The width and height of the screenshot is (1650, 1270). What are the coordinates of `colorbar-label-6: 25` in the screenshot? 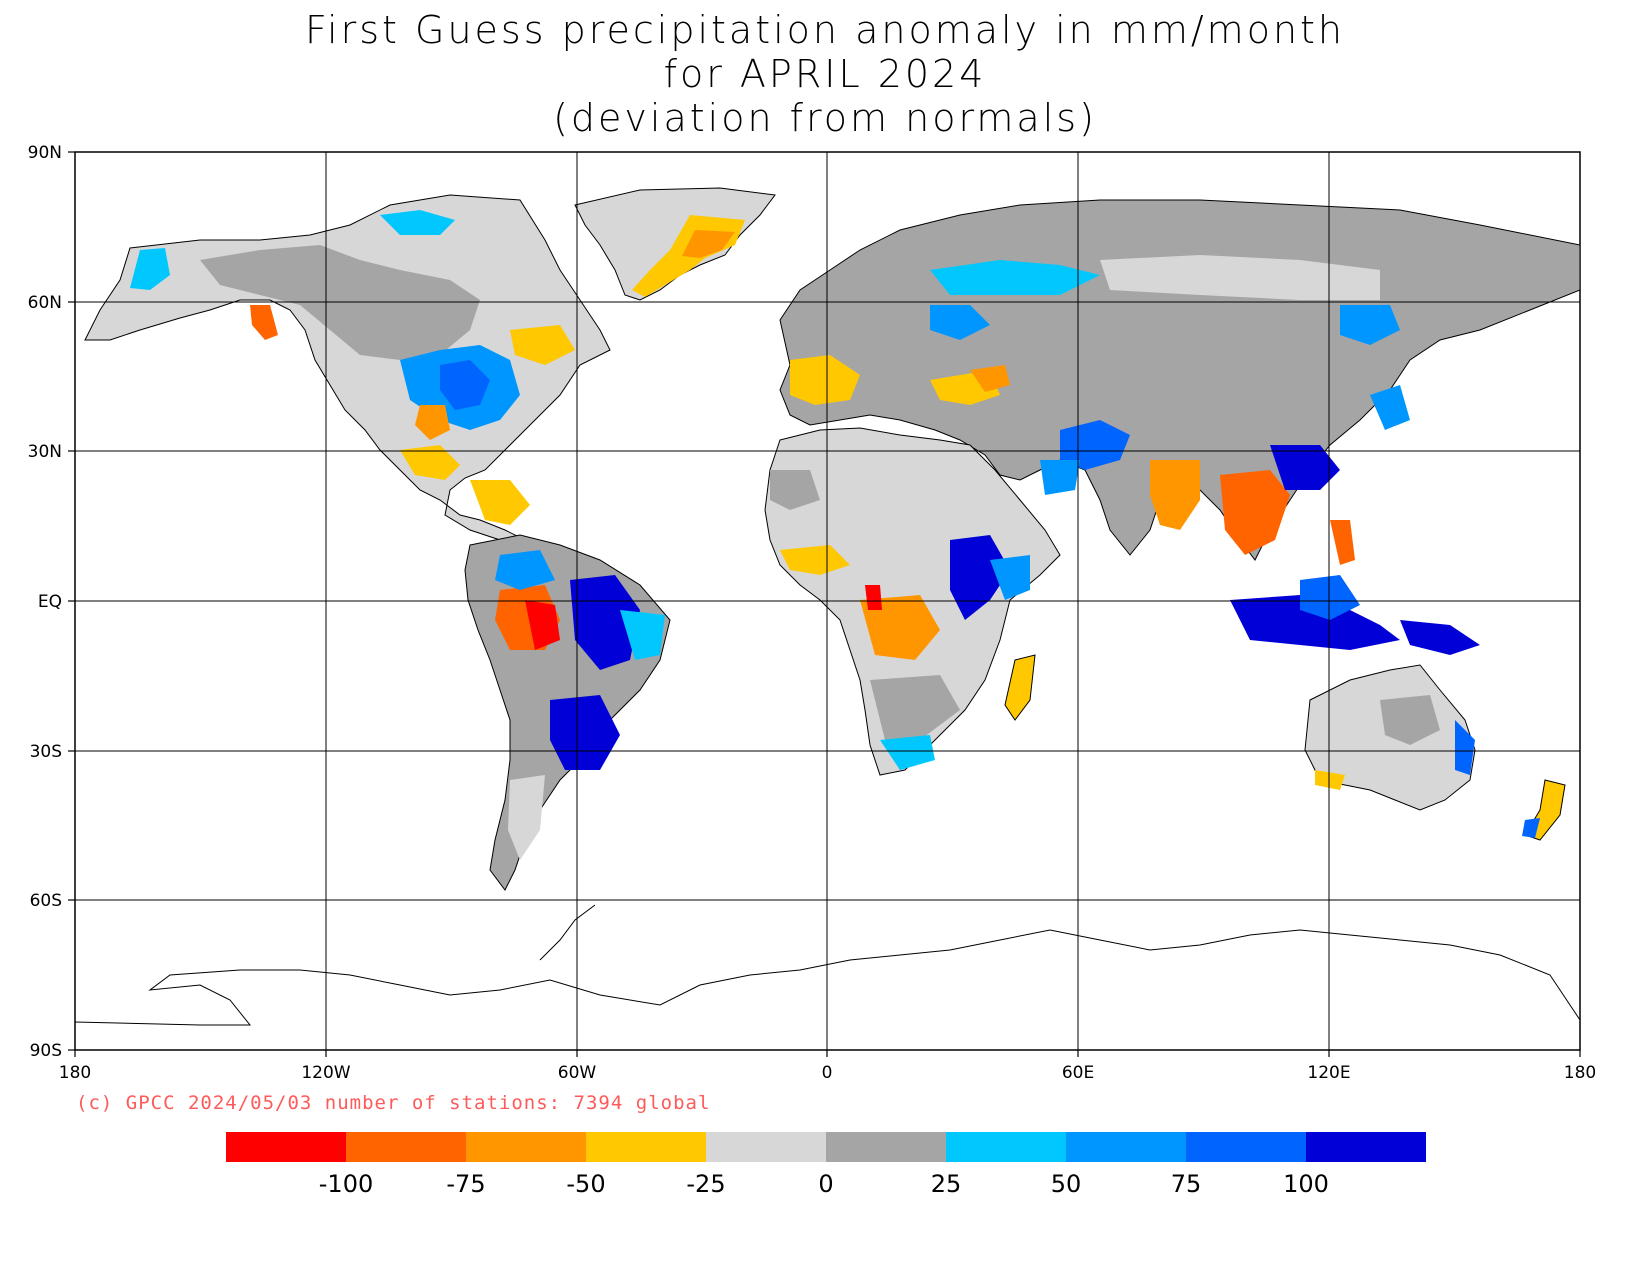 It's located at (946, 1184).